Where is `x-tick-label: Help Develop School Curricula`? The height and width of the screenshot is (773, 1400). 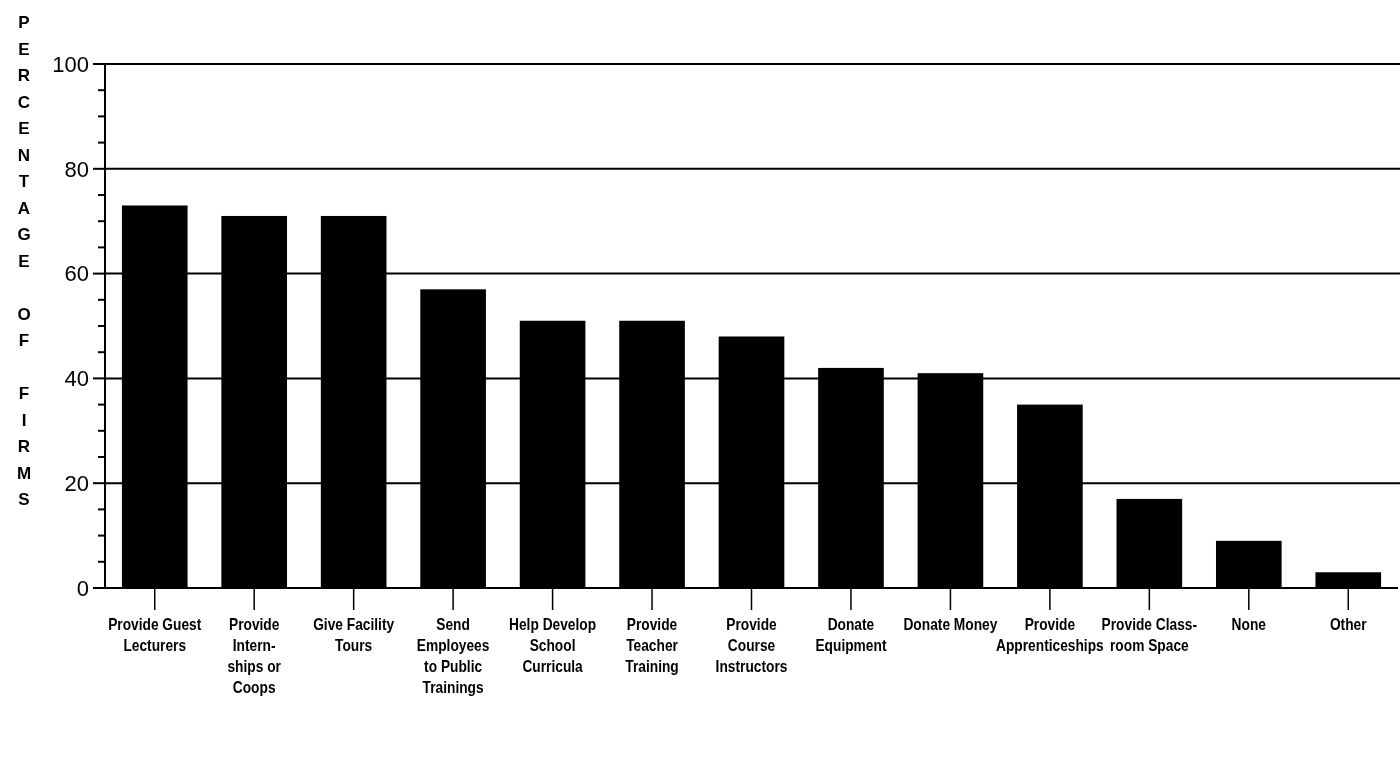 x-tick-label: Help Develop School Curricula is located at coordinates (553, 645).